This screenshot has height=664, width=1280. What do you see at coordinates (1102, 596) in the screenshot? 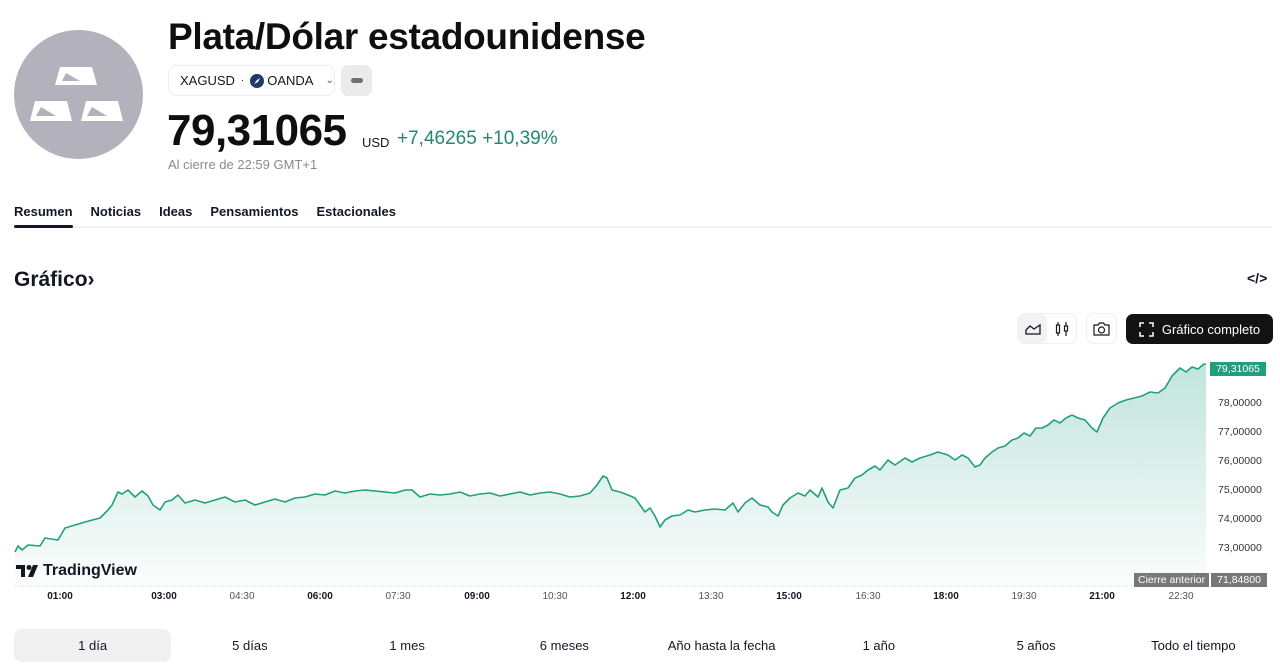
I see `x-axis-label: 21:00` at bounding box center [1102, 596].